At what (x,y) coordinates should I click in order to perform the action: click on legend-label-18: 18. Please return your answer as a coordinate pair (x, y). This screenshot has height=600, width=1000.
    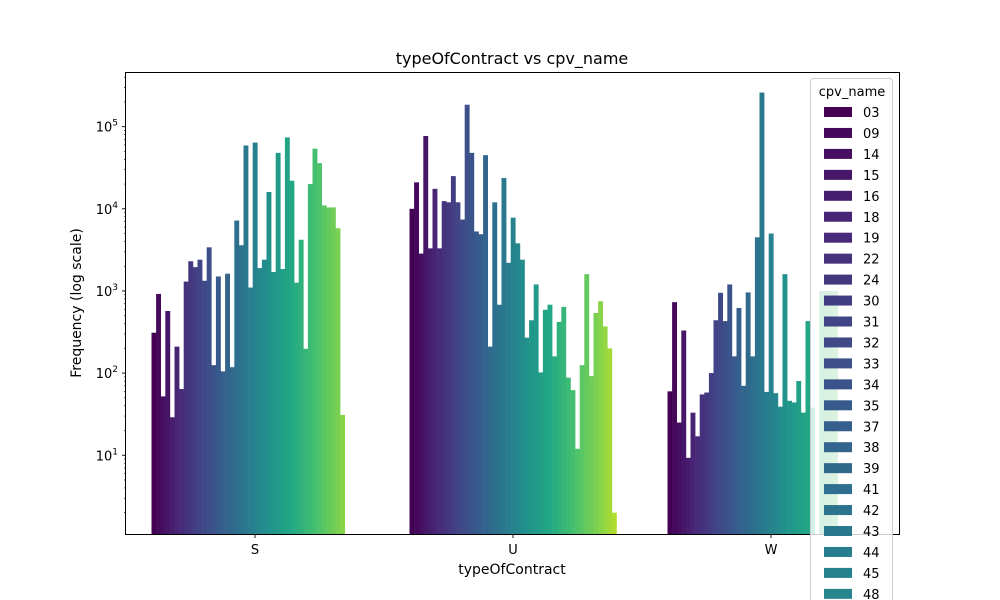
    Looking at the image, I should click on (871, 218).